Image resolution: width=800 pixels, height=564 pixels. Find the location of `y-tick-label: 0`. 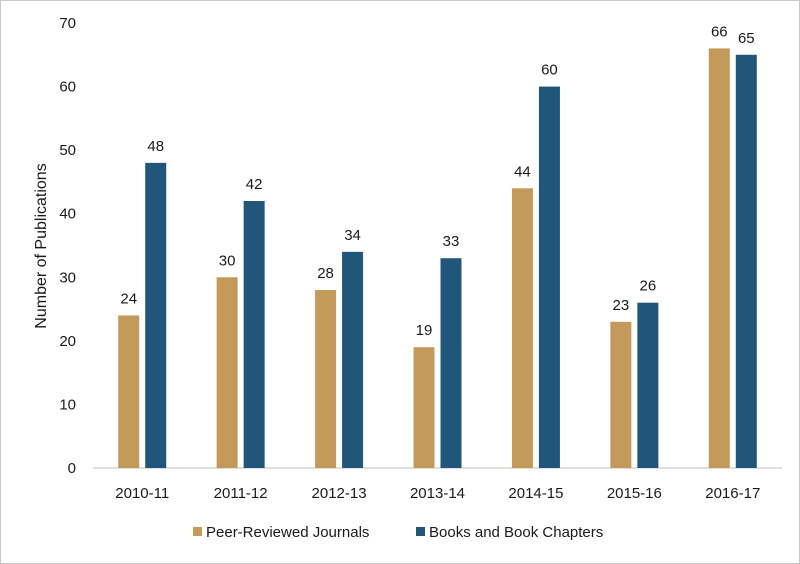

y-tick-label: 0 is located at coordinates (72, 468).